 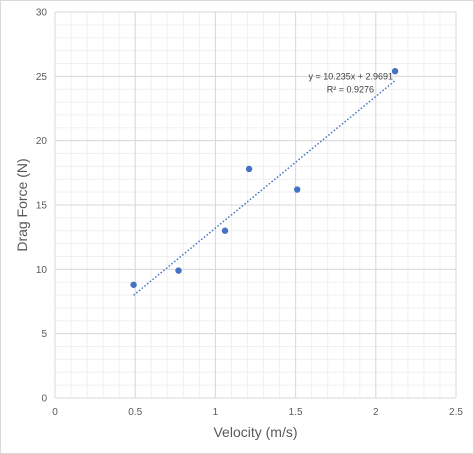 What do you see at coordinates (350, 77) in the screenshot?
I see `trendline-equation: y = 10.235x + 2.9691` at bounding box center [350, 77].